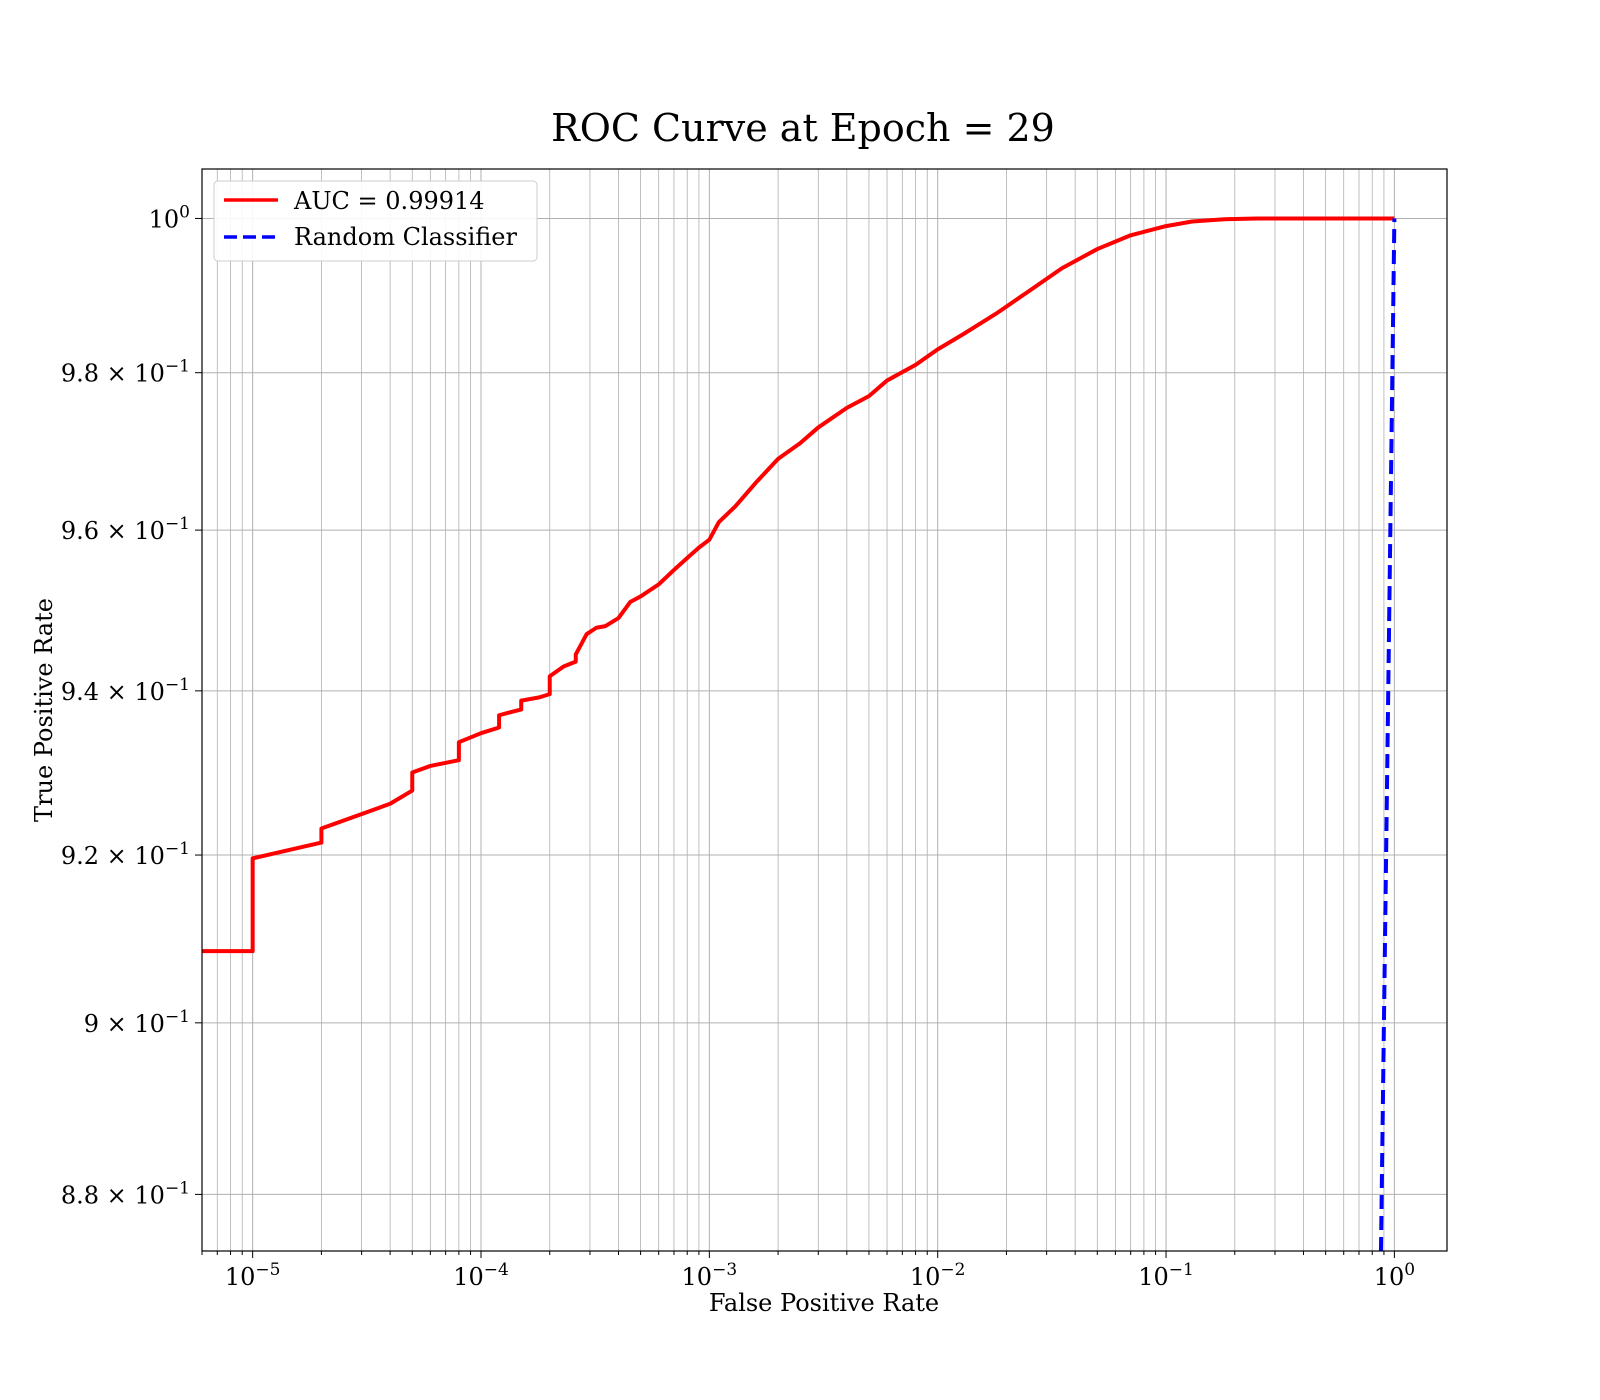 The width and height of the screenshot is (1600, 1400). What do you see at coordinates (481, 1275) in the screenshot?
I see `x-tick-label: 10⁻⁴` at bounding box center [481, 1275].